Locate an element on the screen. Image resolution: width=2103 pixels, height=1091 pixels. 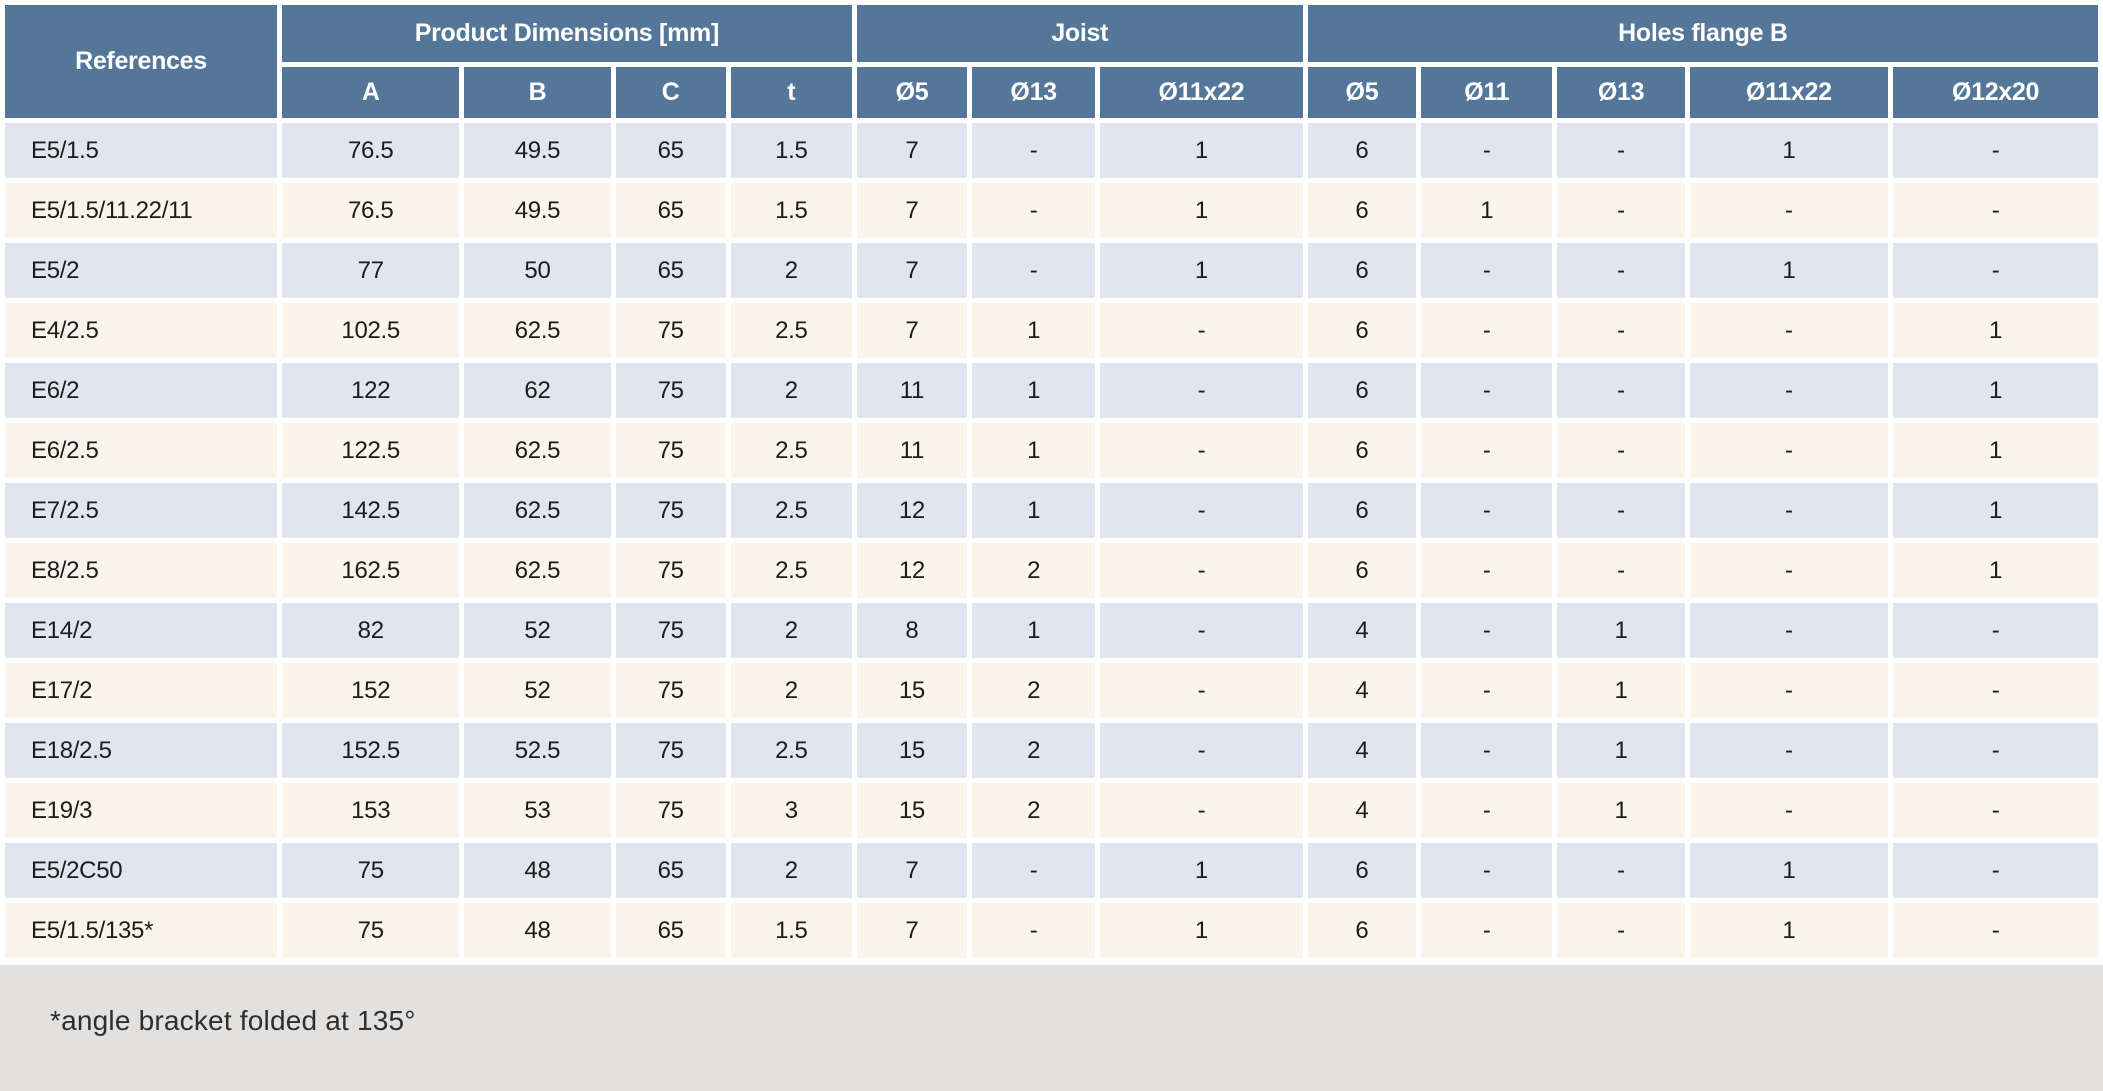
table-row: E5/1.5 76.5 49.5 65 1.5 7-1 6- -1- is located at coordinates (1051, 150).